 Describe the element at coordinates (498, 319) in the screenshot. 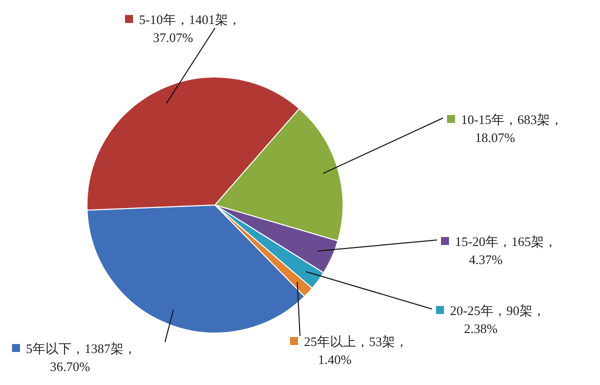

I see `legend-label: 20-25年，90架，2.38%` at that location.